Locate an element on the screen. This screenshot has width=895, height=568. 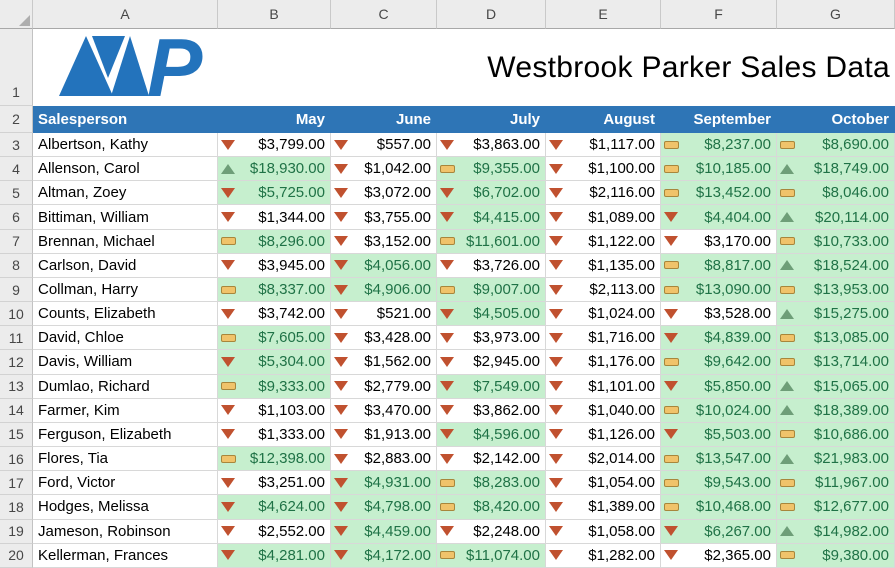
may-value-cell: $3,742.00 is located at coordinates (274, 314).